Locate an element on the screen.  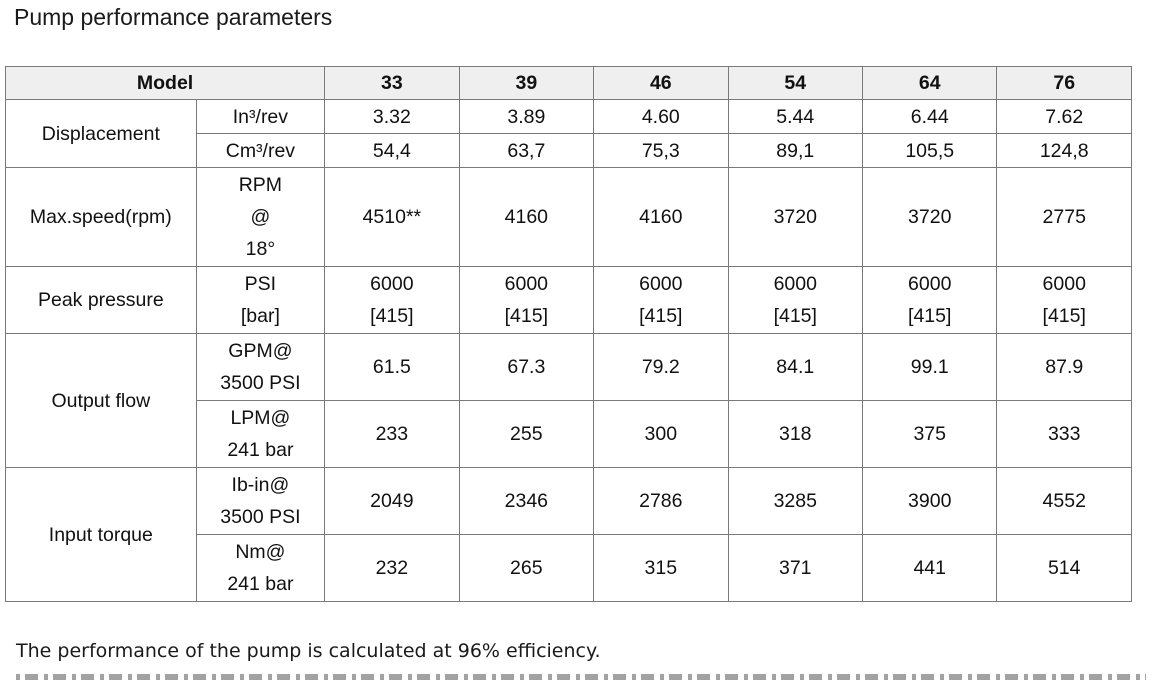
table-cell: 3.32 is located at coordinates (392, 116).